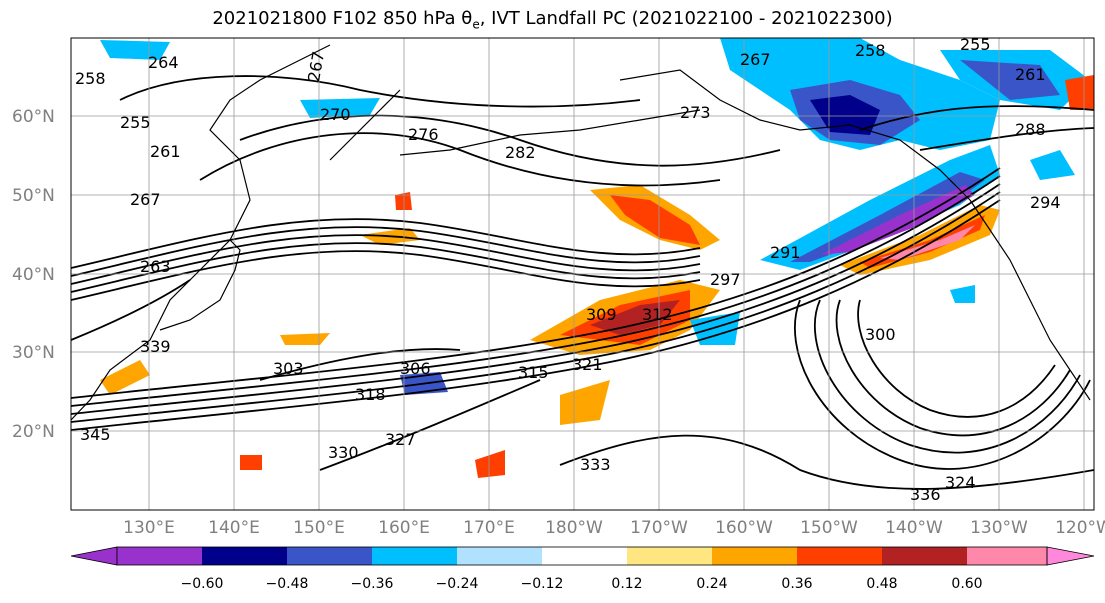 The height and width of the screenshot is (603, 1105). Describe the element at coordinates (785, 252) in the screenshot. I see `contour-label: 291` at that location.